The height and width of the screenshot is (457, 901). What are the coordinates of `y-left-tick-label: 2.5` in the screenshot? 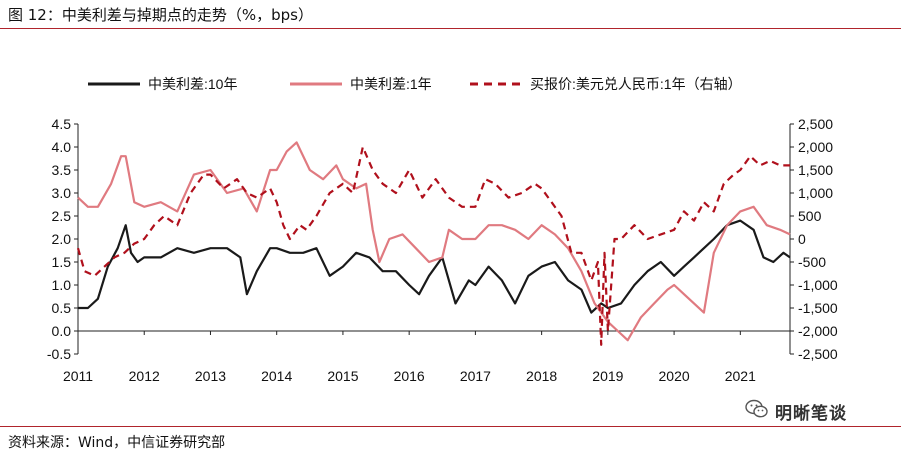 It's located at (62, 216).